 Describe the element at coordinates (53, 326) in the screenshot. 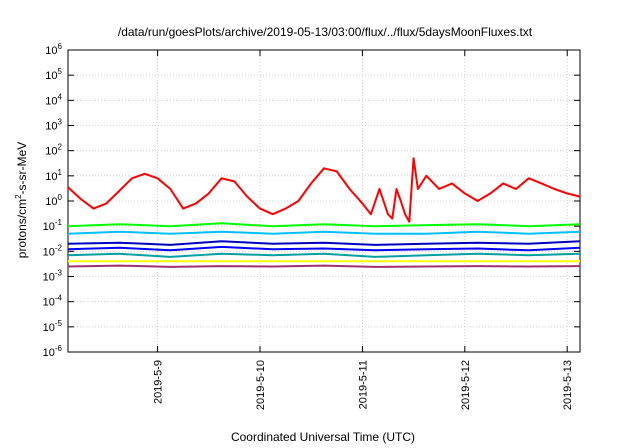

I see `y-tick-label: 10⁻⁵` at that location.